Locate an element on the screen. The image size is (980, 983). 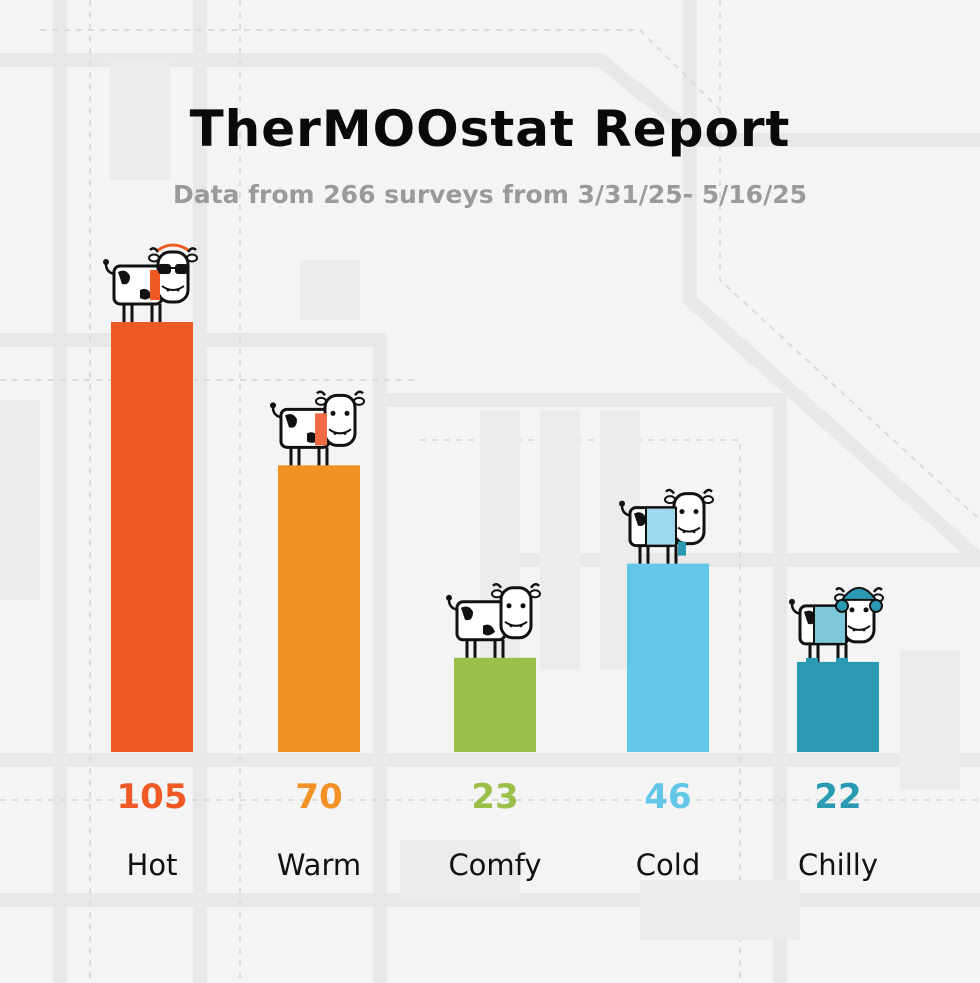
value-label-hot: 105 is located at coordinates (152, 797).